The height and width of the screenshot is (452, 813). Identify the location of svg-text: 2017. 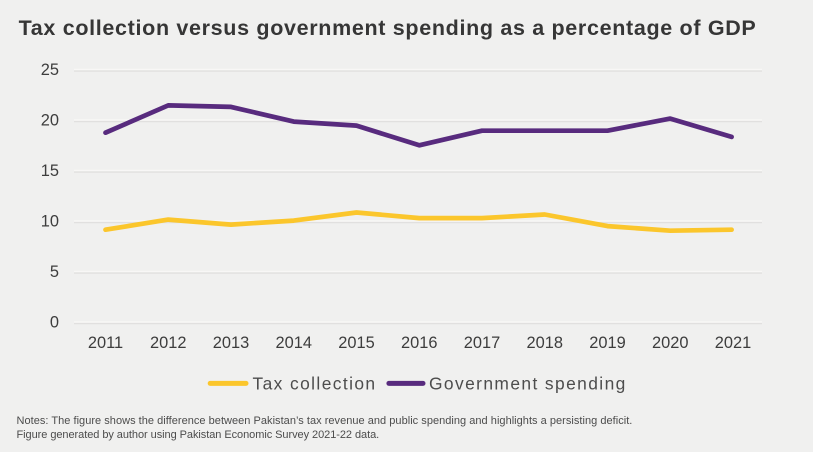
(482, 343).